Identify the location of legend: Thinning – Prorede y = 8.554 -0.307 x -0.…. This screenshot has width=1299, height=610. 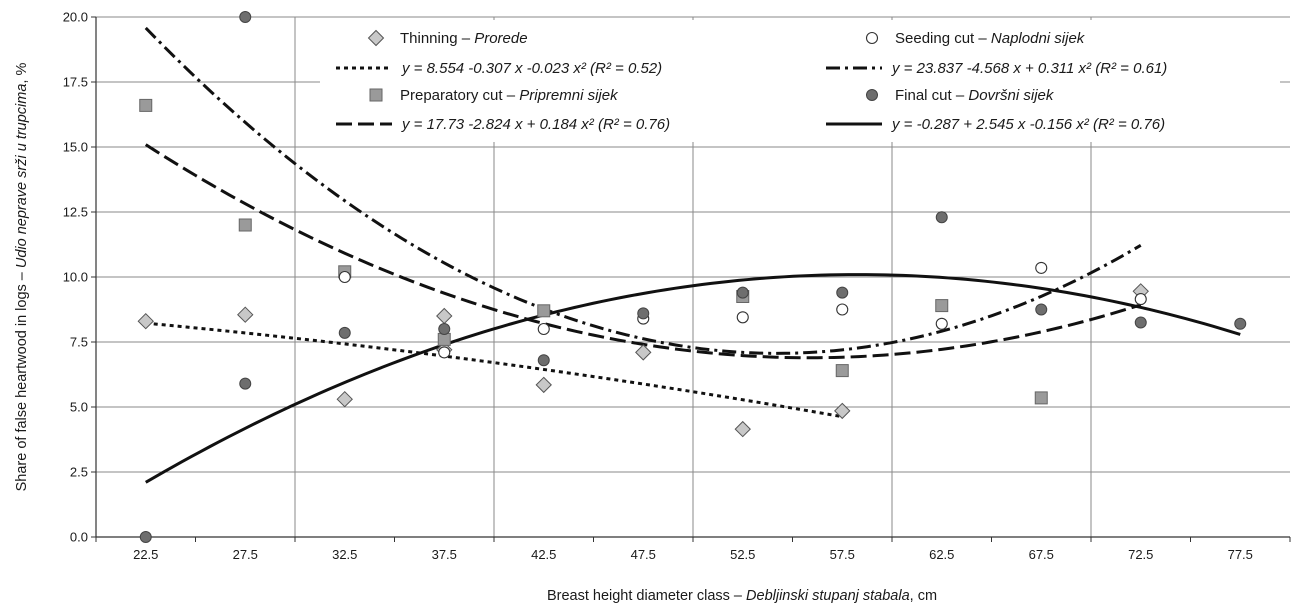
(800, 81).